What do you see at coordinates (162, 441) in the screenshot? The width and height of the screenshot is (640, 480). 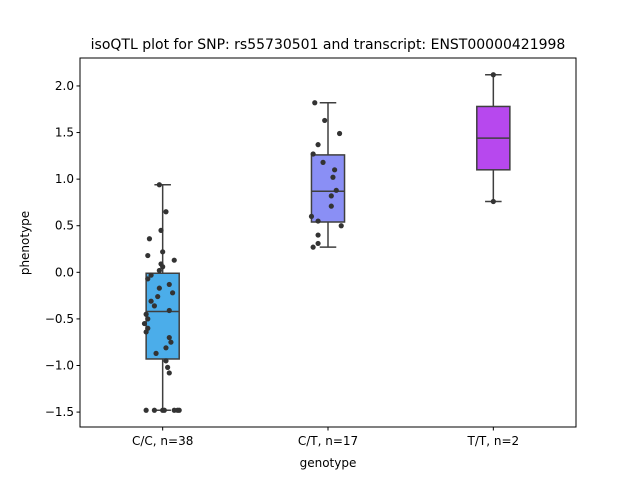 I see `x-tick-label: C/C, n=38` at bounding box center [162, 441].